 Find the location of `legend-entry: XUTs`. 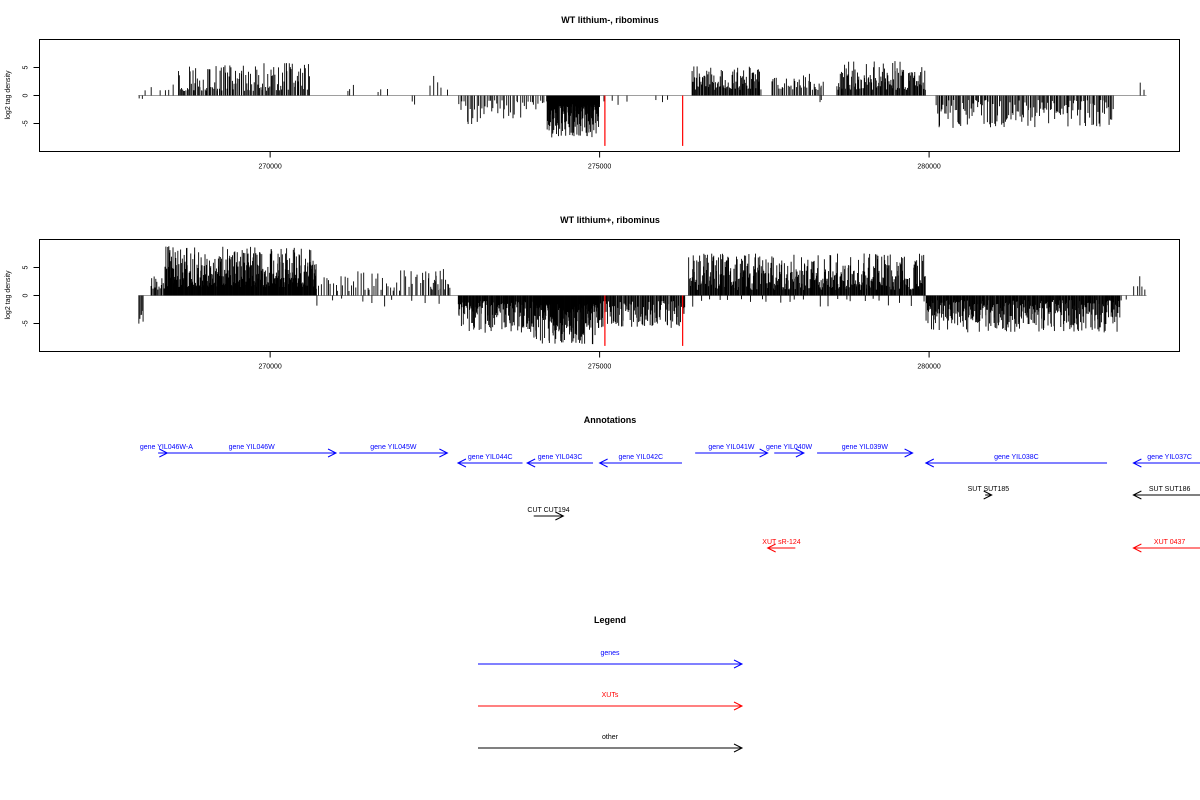

legend-entry: XUTs is located at coordinates (611, 701).